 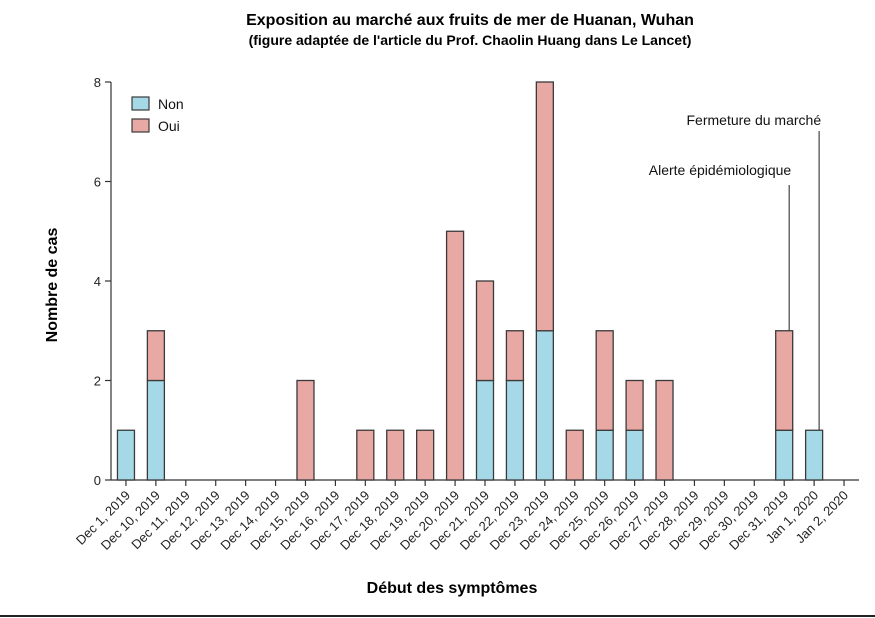 What do you see at coordinates (97, 381) in the screenshot?
I see `y-tick-label: 2` at bounding box center [97, 381].